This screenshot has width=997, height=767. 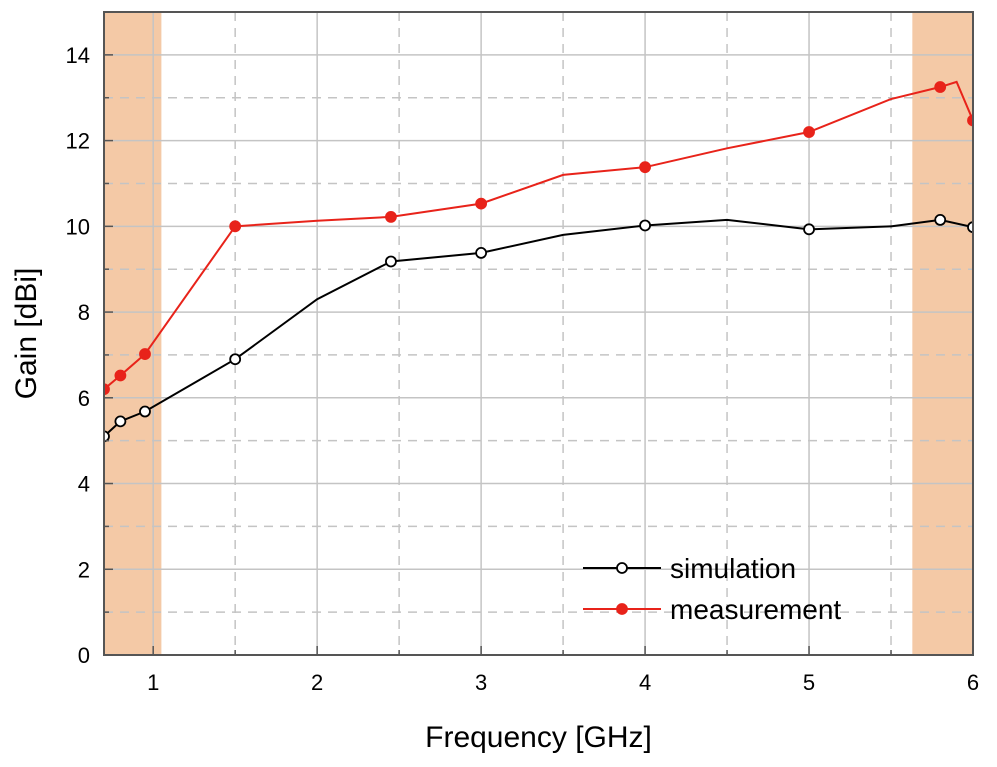 I want to click on x-tick-label: 2, so click(x=317, y=682).